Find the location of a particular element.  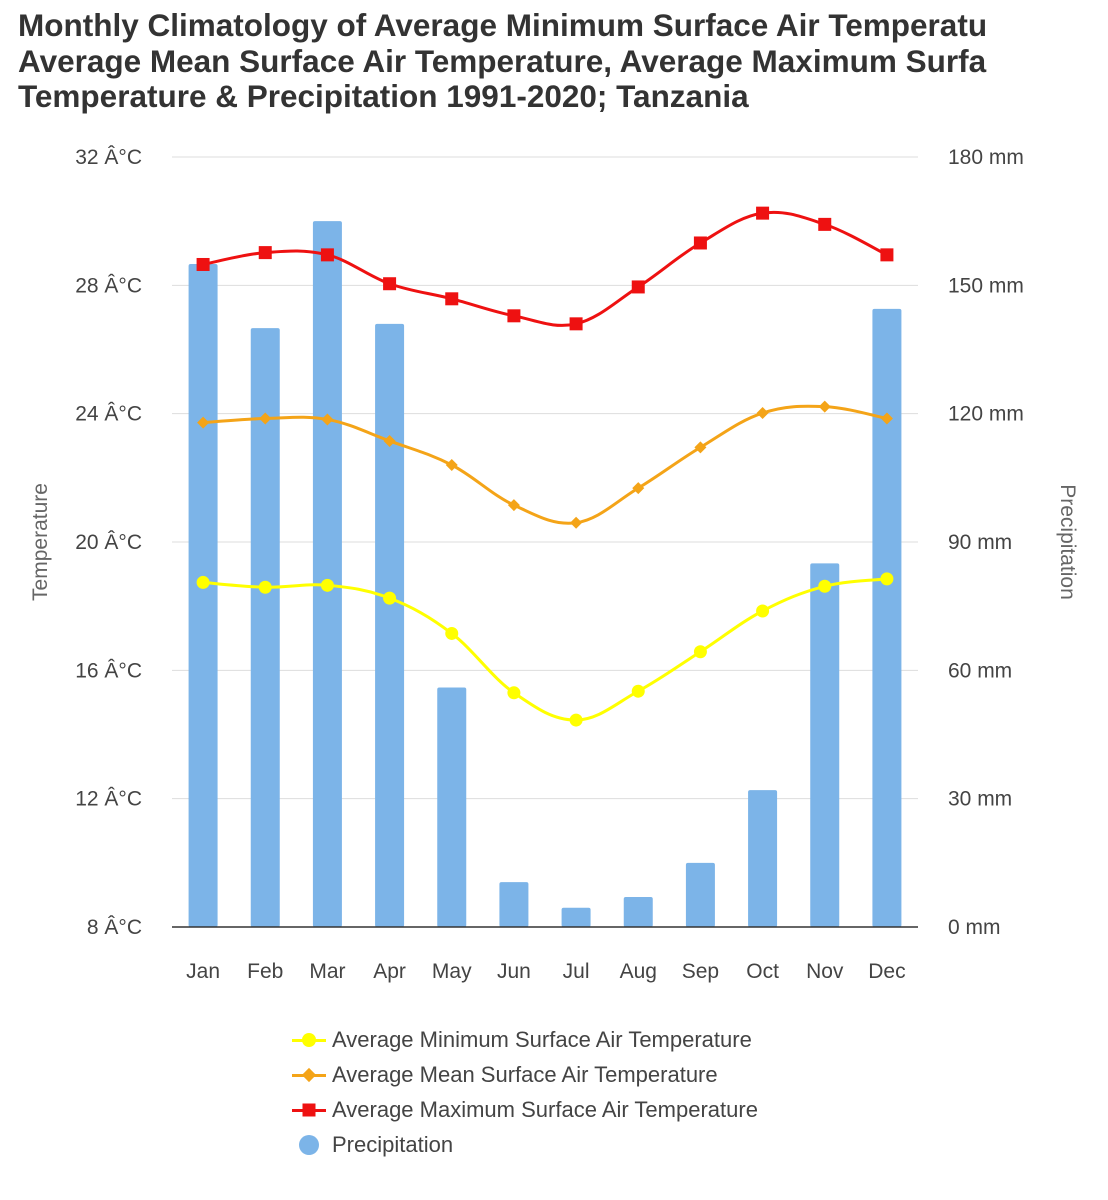

legend-label: Average Mean Surface Air Temperature is located at coordinates (525, 1074).